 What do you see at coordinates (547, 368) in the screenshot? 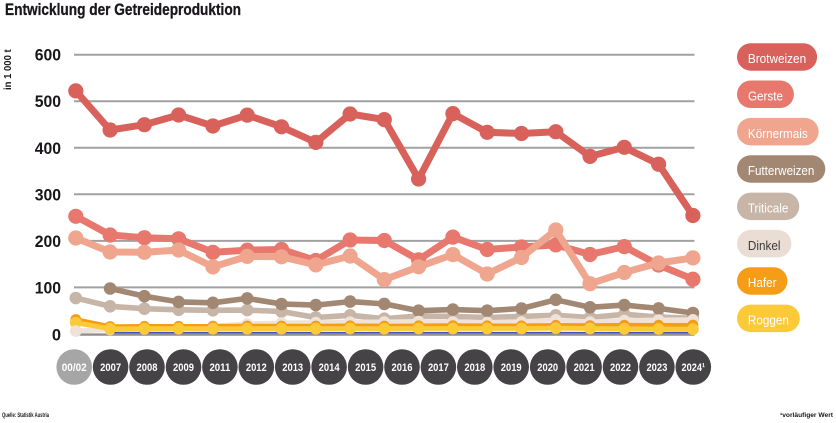
I see `svg-text: 2020` at bounding box center [547, 368].